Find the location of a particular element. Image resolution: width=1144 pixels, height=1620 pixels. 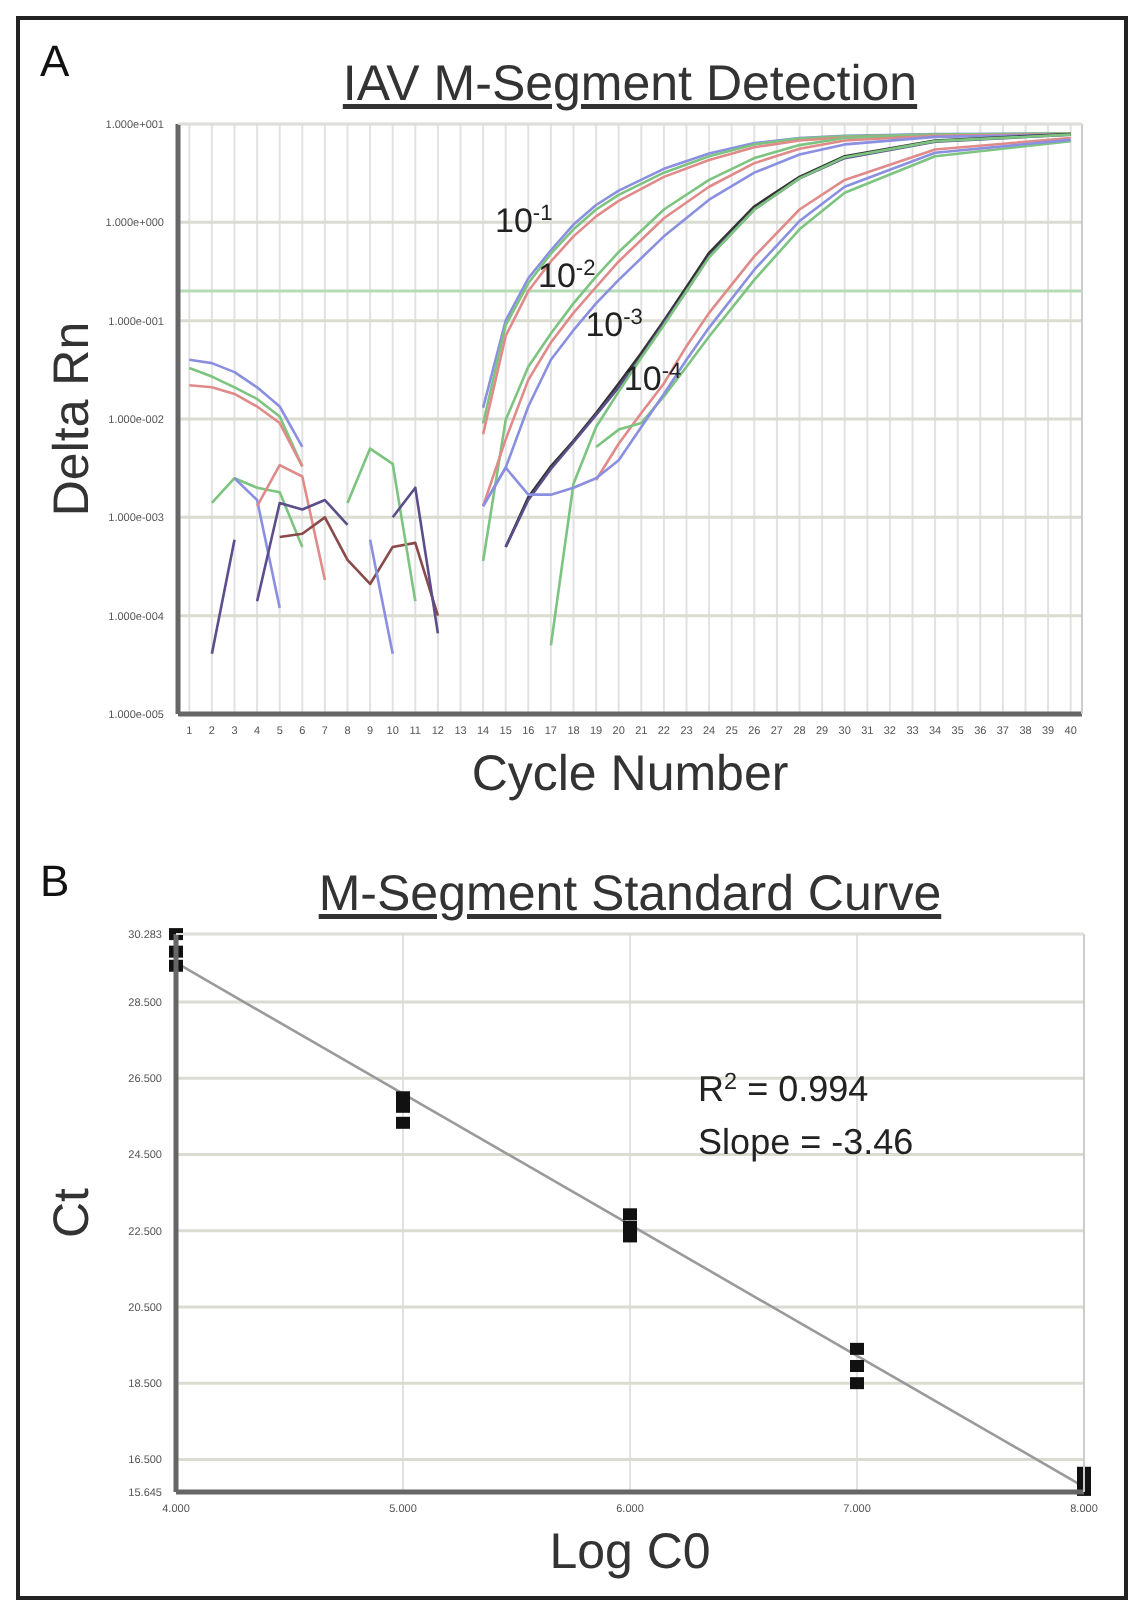

annotation: R$^{2}$ = 0.994 is located at coordinates (783, 1089).